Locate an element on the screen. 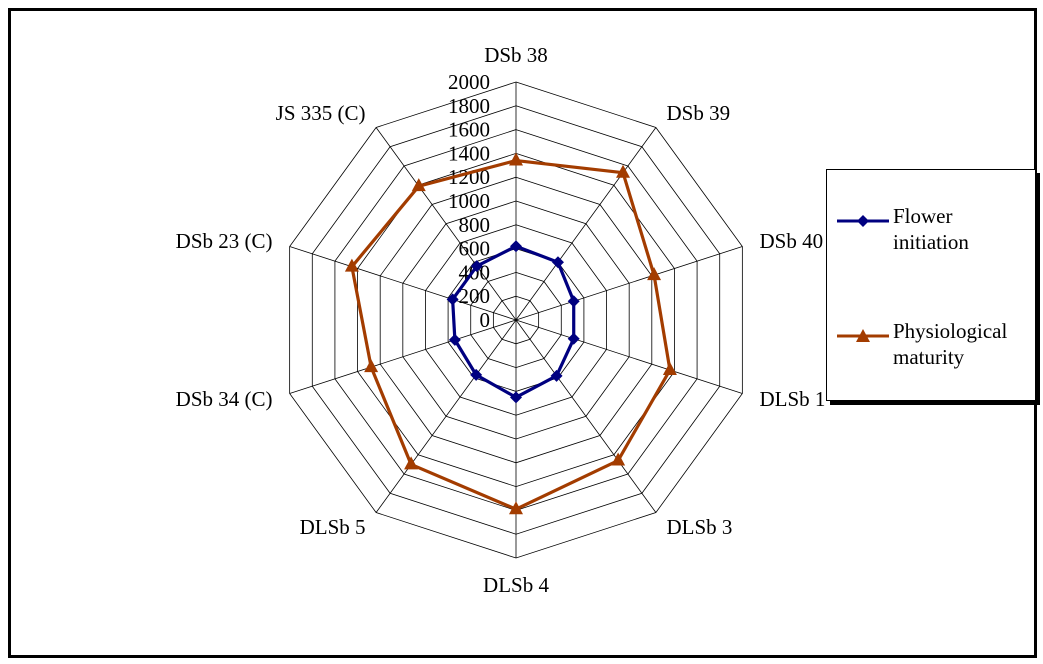 This screenshot has height=664, width=1043. radial-tick-label: 1800 is located at coordinates (469, 106).